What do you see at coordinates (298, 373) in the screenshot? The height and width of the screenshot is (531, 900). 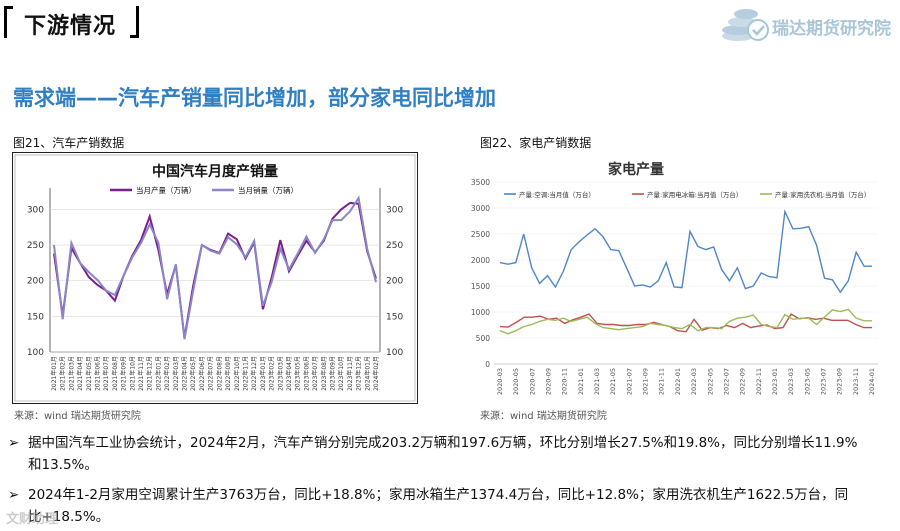 I see `x-tick-label: 2023年05月` at bounding box center [298, 373].